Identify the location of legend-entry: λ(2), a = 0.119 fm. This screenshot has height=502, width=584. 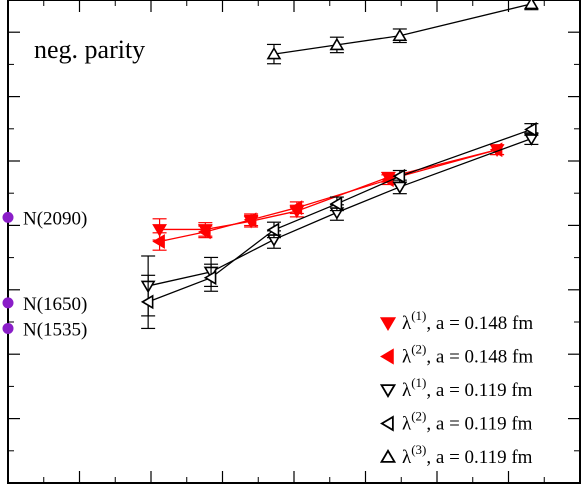
(467, 422).